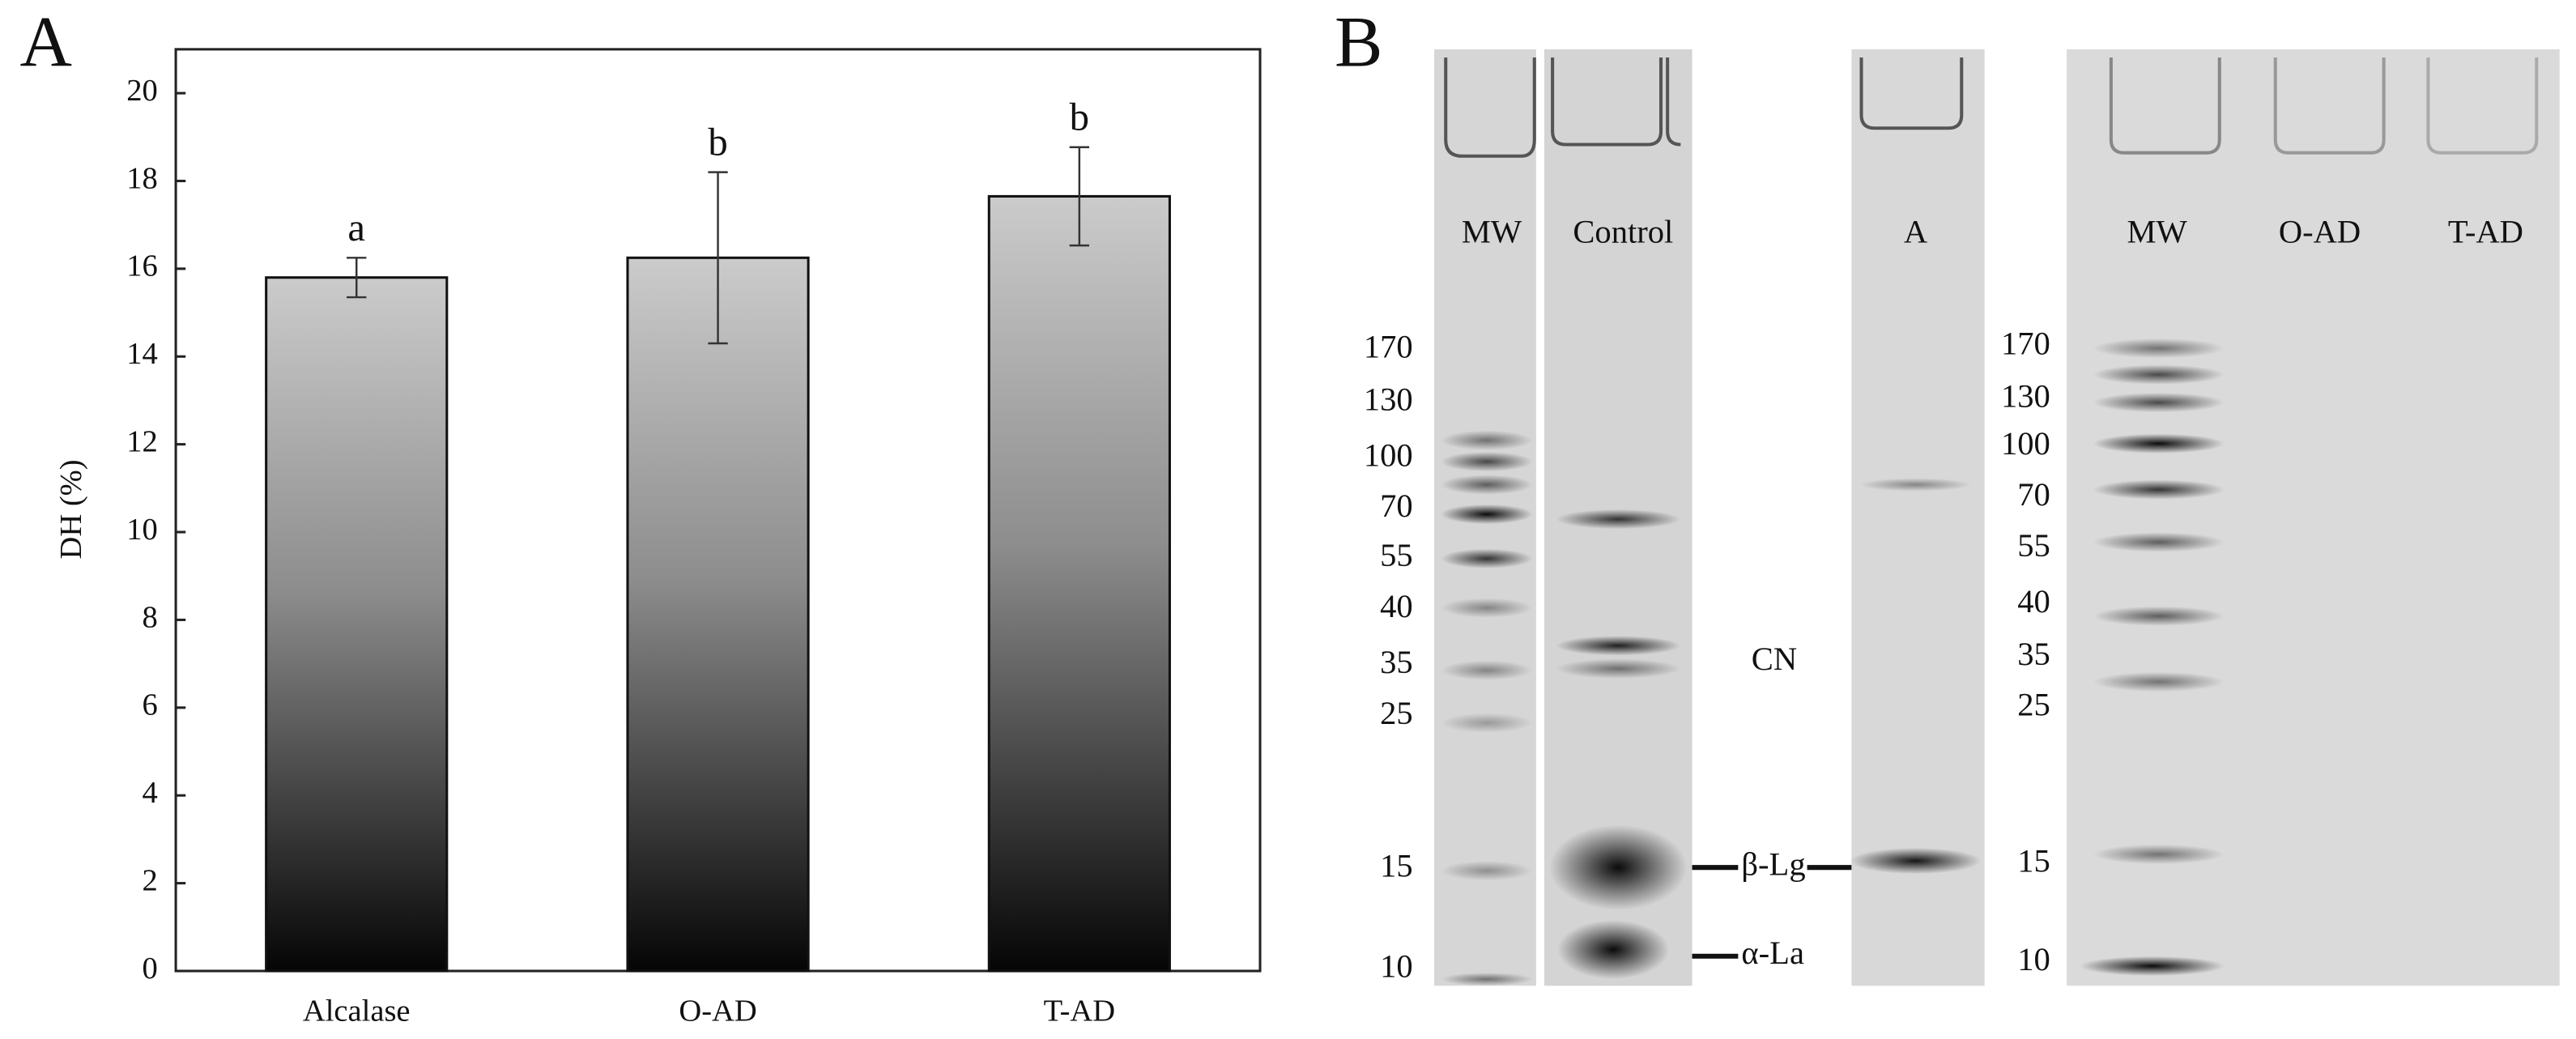 The height and width of the screenshot is (1039, 2576). I want to click on lane-label: A, so click(1915, 231).